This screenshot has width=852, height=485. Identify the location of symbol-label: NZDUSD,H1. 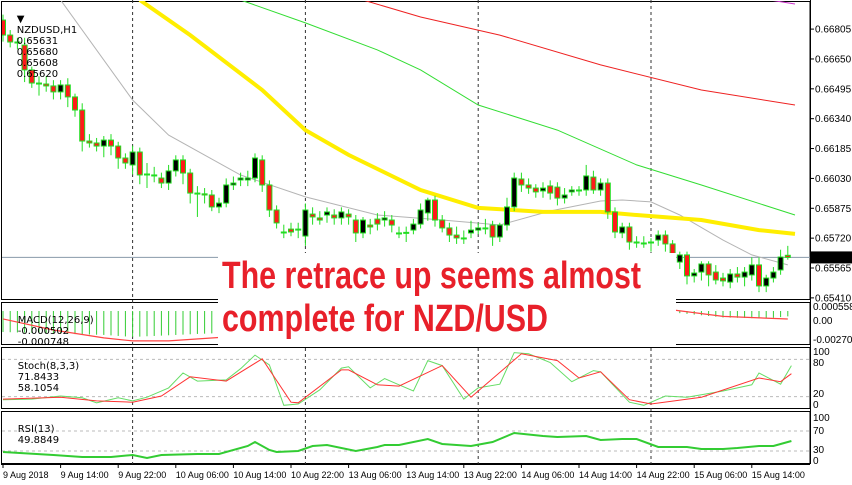
(47, 30).